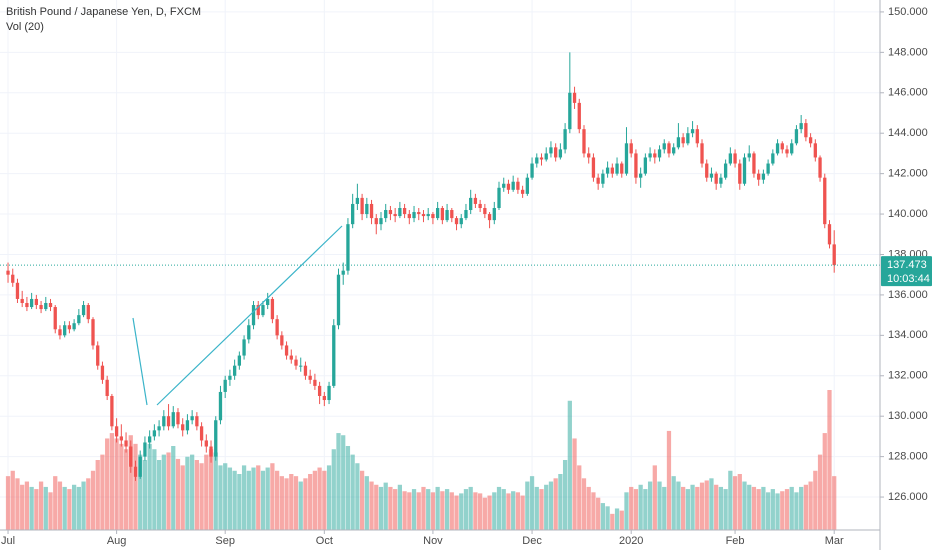  Describe the element at coordinates (908, 214) in the screenshot. I see `y-tick-label: 140.000` at that location.